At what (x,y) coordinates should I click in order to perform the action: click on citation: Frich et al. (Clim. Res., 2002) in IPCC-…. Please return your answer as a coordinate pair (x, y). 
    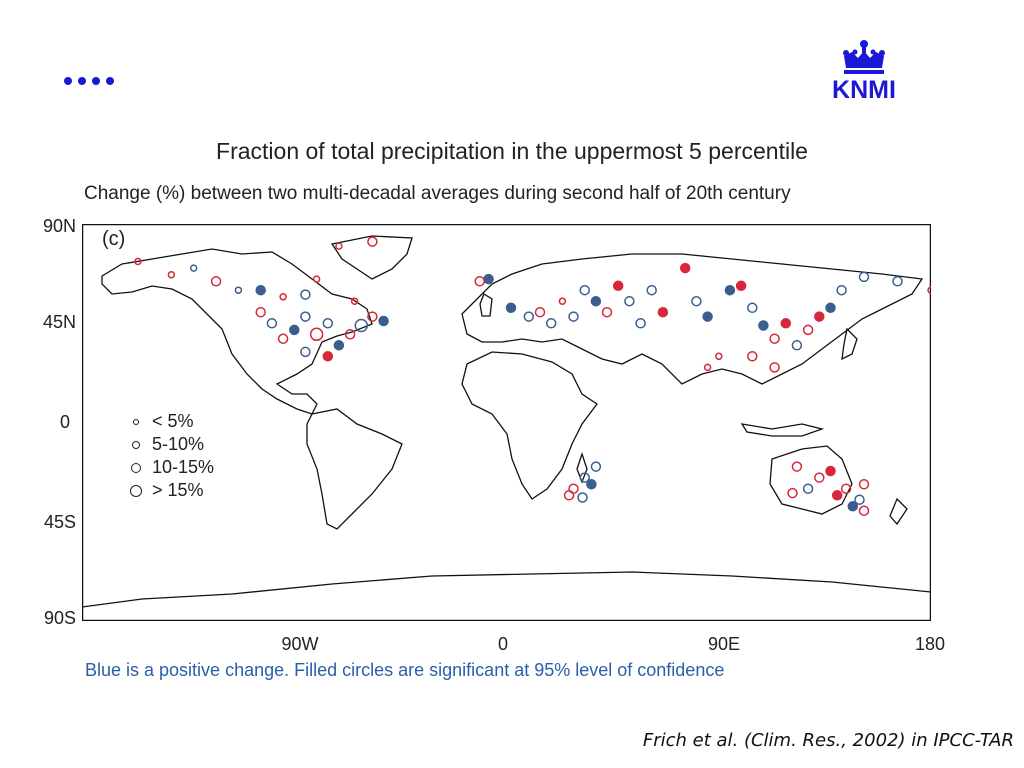
    Looking at the image, I should click on (828, 740).